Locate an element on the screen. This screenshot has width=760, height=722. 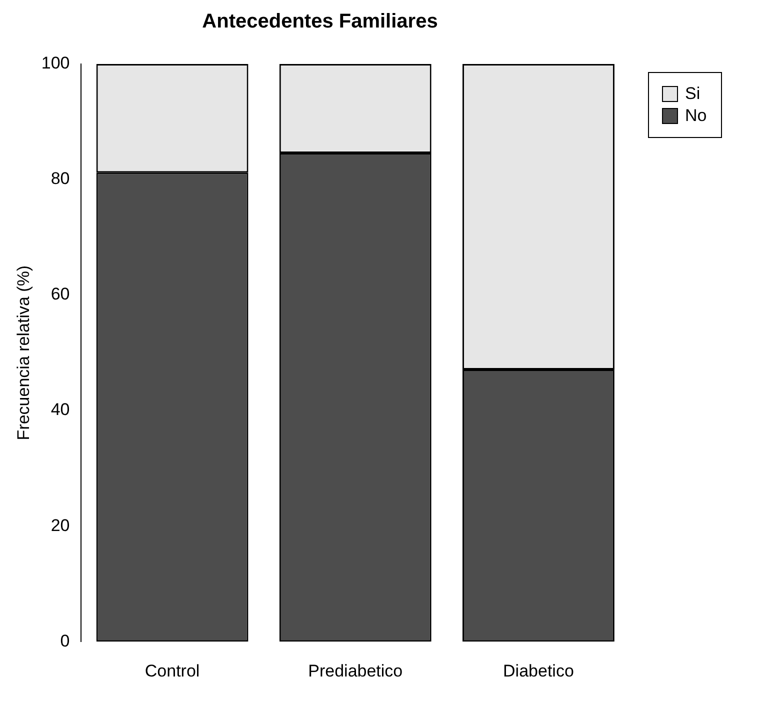
x-tick-label: Prediabetico is located at coordinates (355, 670).